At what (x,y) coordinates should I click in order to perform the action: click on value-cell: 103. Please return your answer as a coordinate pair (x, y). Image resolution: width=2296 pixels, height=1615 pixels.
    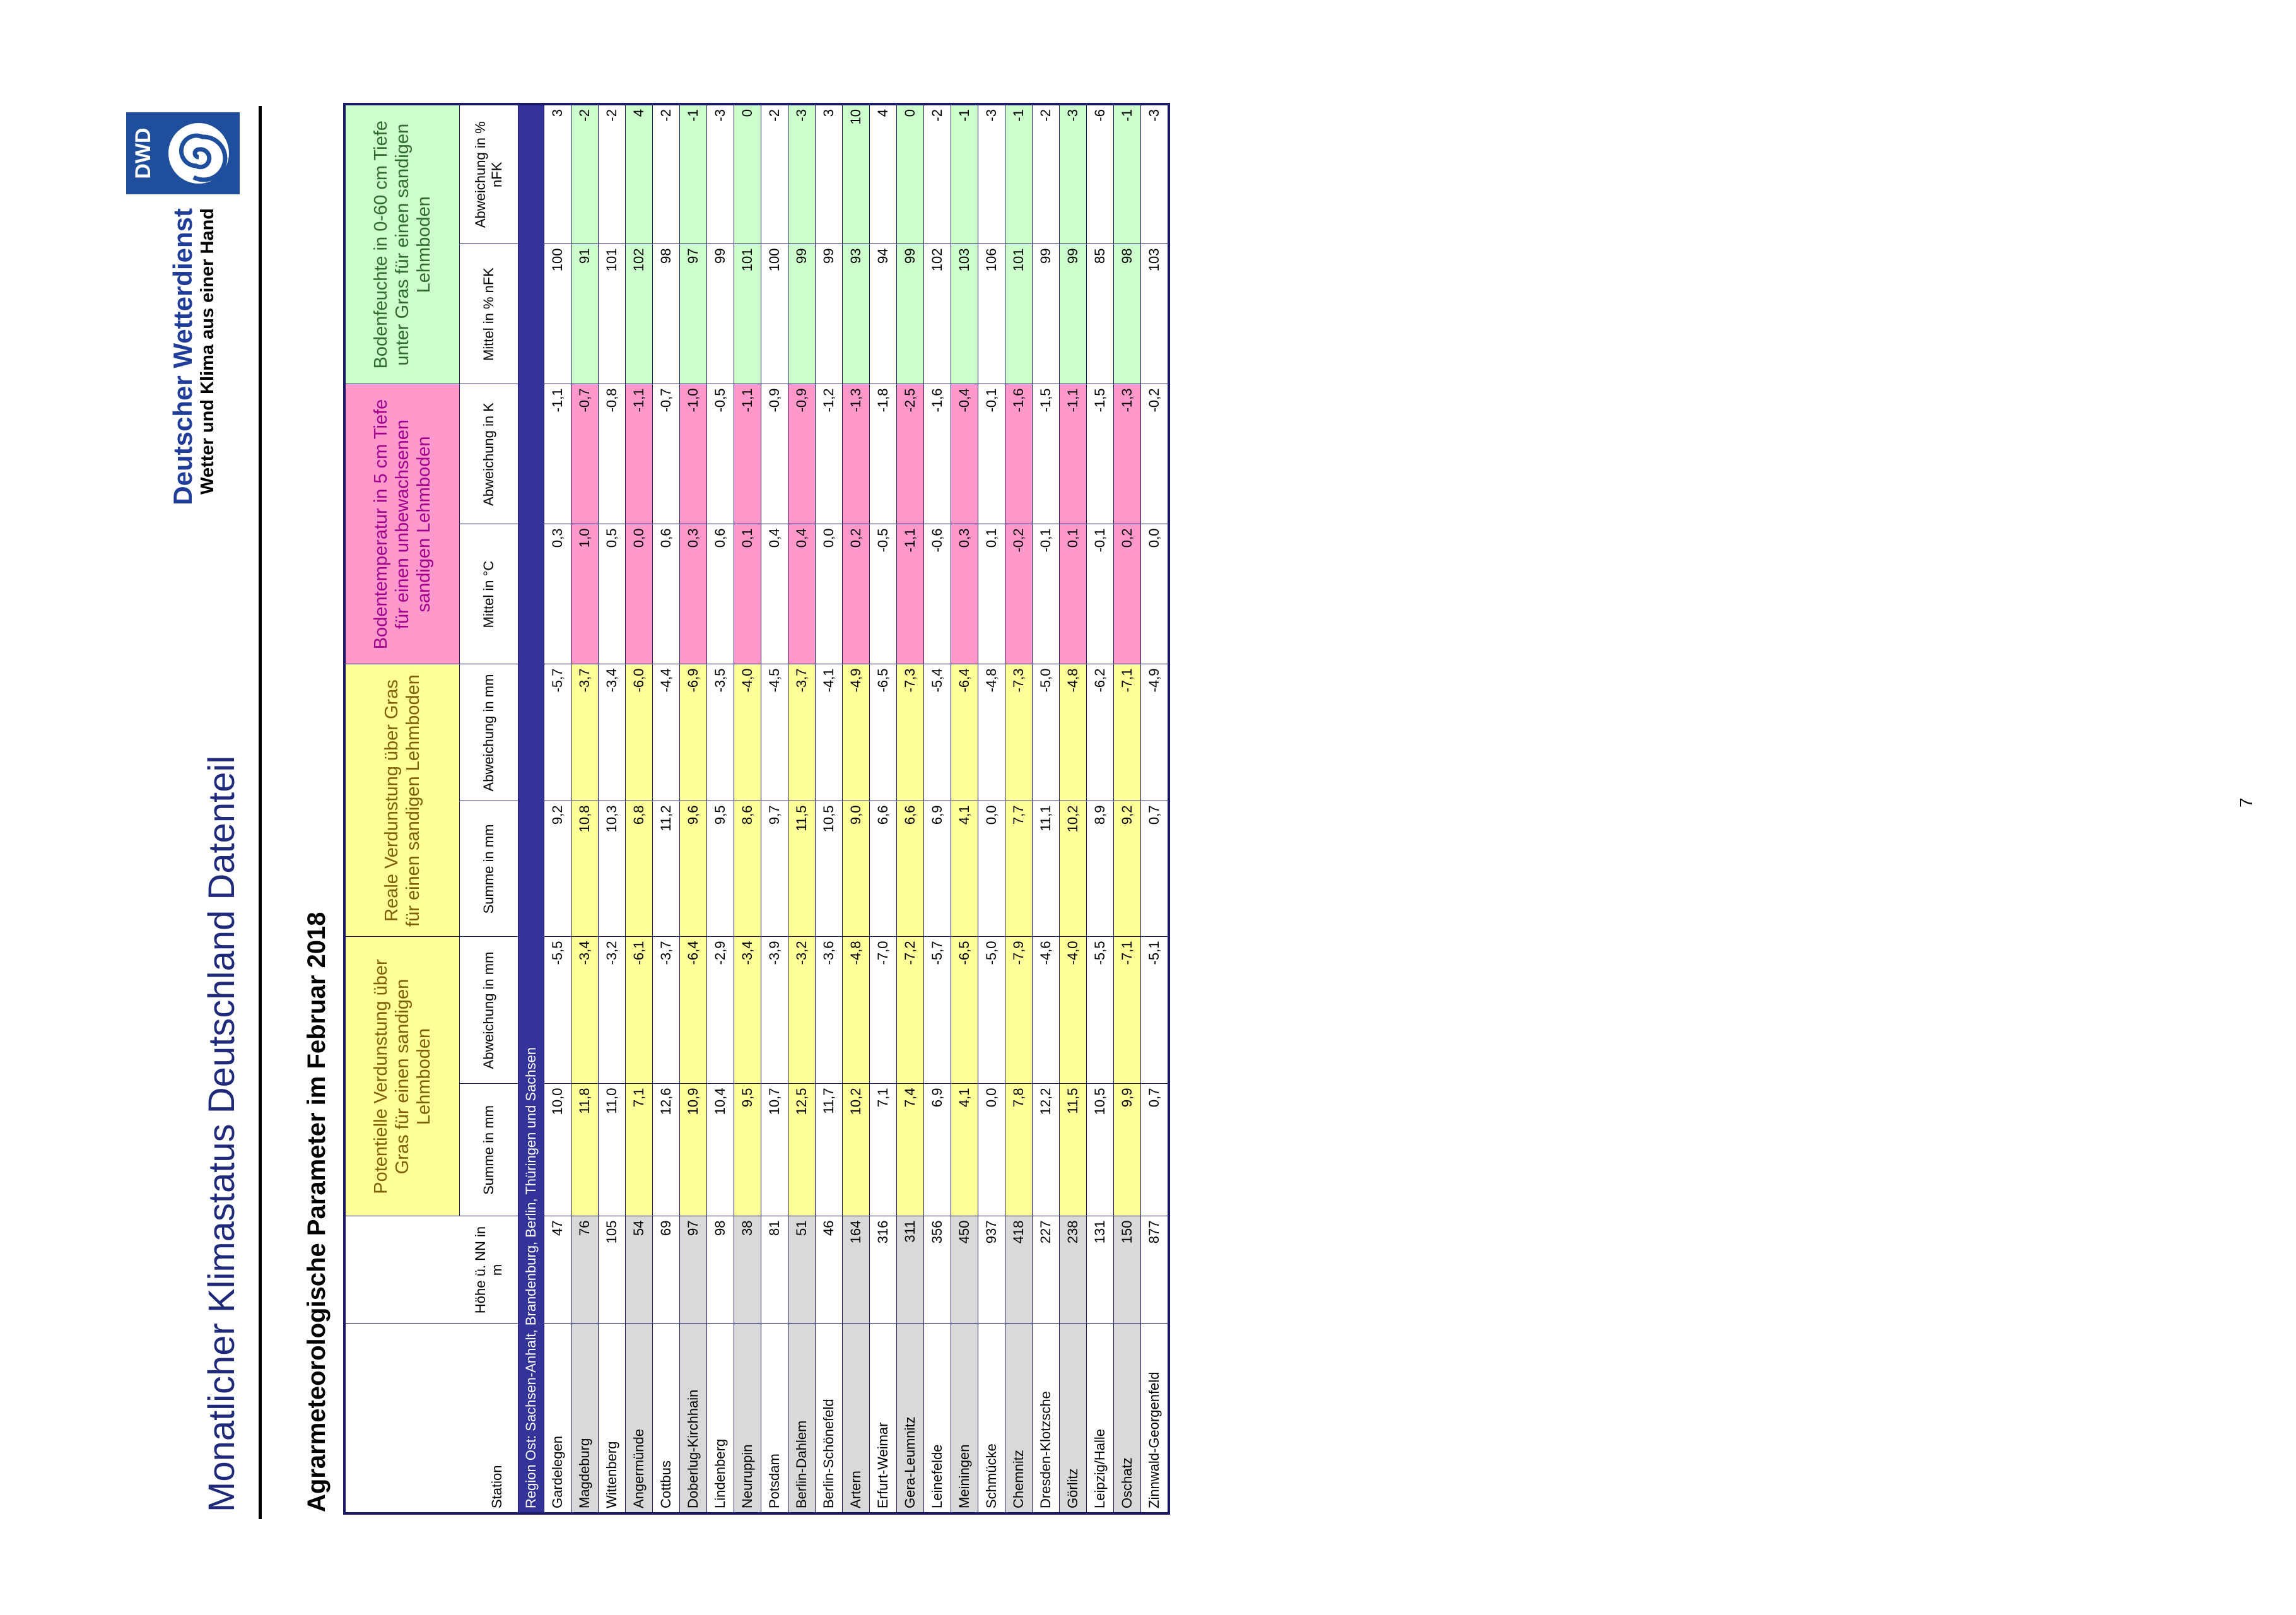
    Looking at the image, I should click on (965, 314).